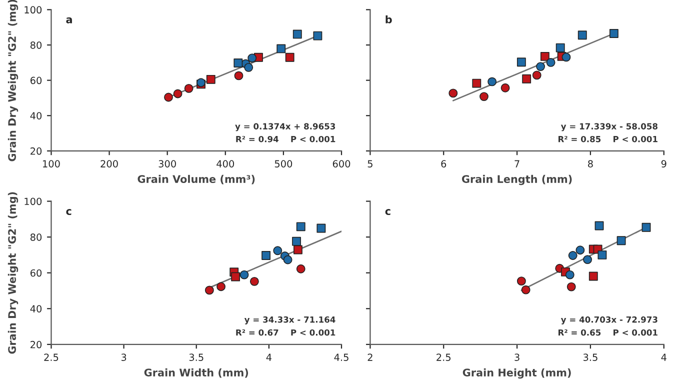  I want to click on x-tick-label: 100, so click(51, 164).